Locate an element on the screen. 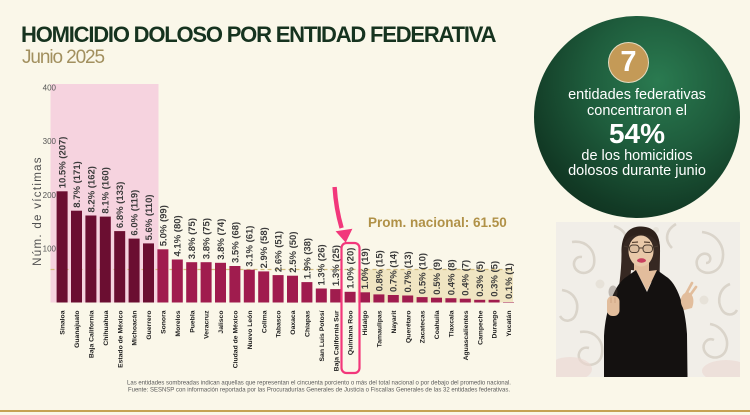 The height and width of the screenshot is (415, 750). svg-text: Querétaro is located at coordinates (408, 327).